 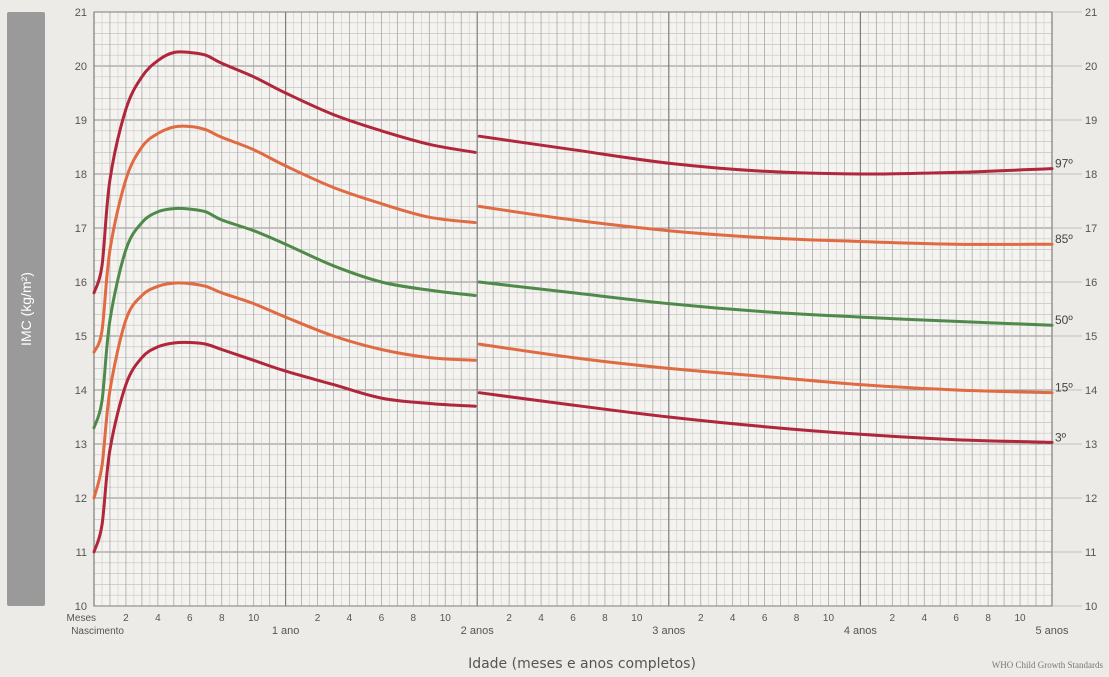 I want to click on y-tick-left: 13, so click(x=81, y=445).